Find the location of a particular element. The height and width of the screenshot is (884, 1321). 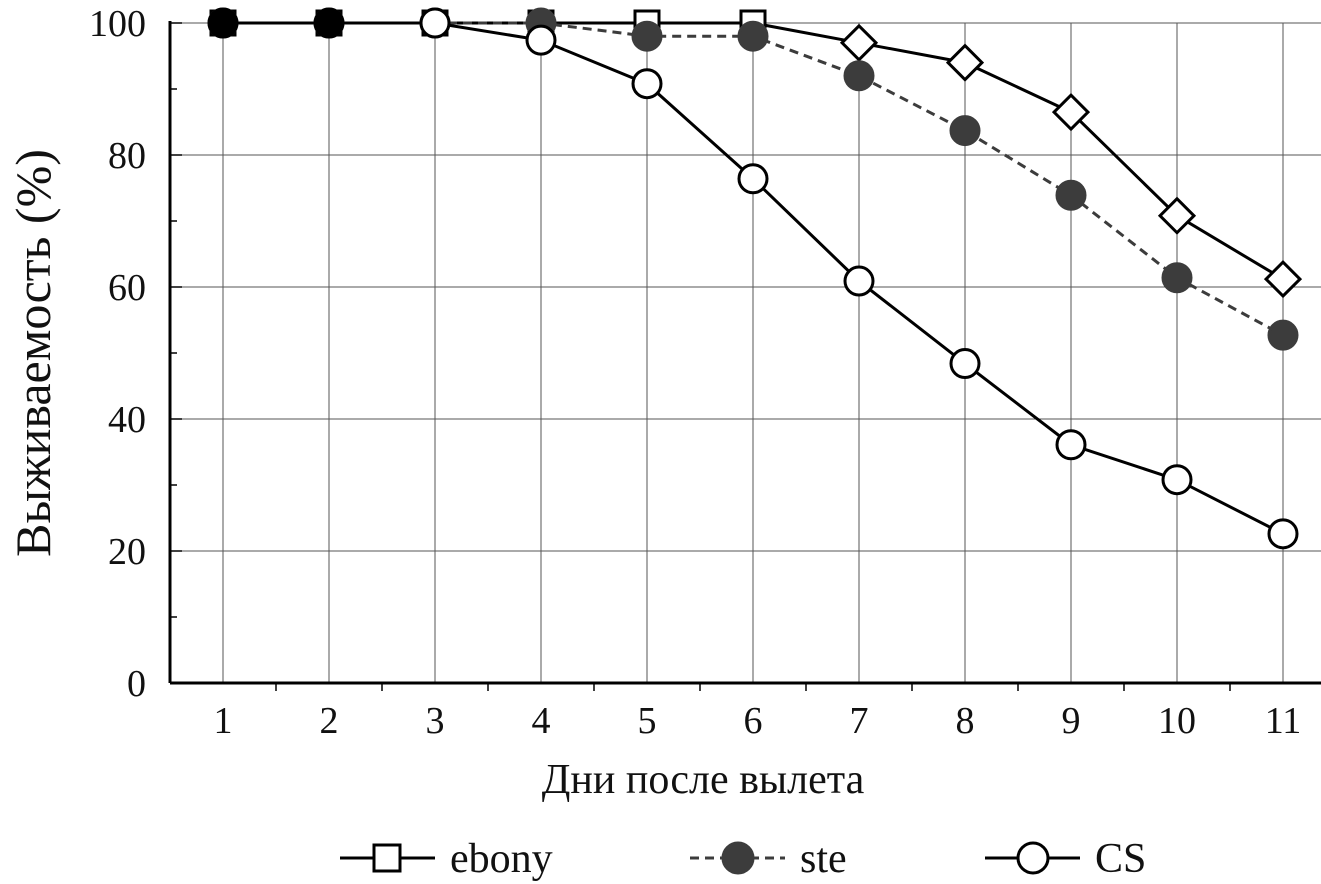

x-tick-label: 3 is located at coordinates (435, 721).